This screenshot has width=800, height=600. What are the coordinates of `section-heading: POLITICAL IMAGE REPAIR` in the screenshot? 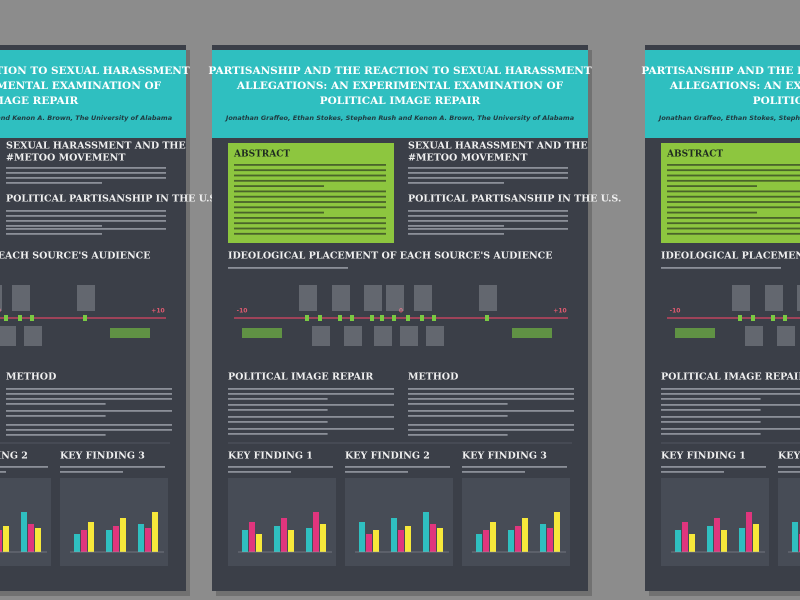 It's located at (300, 377).